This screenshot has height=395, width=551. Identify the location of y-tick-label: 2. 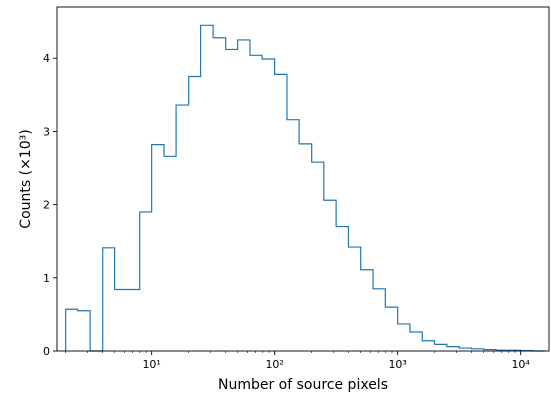
(46, 205).